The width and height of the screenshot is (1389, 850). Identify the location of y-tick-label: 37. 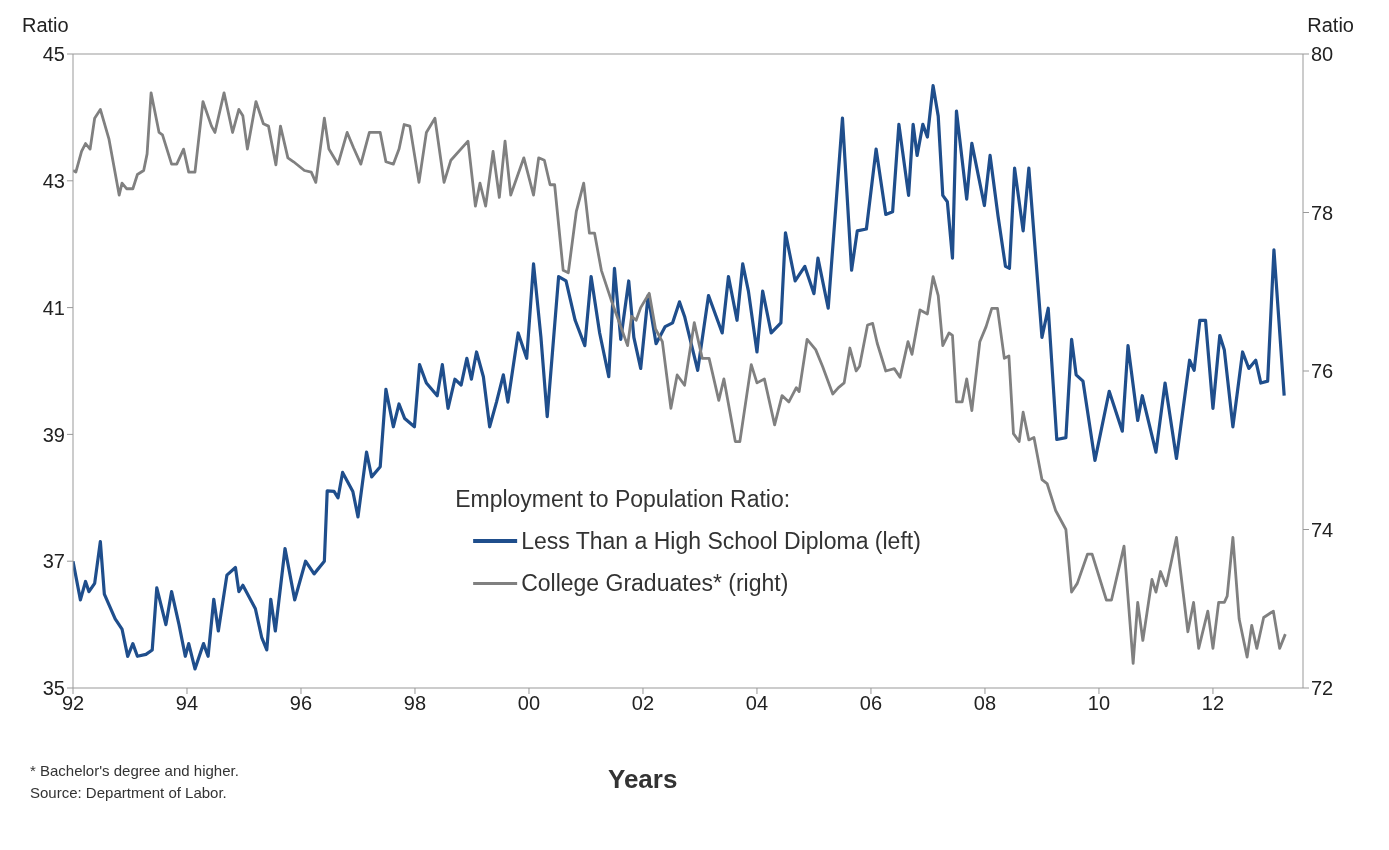
(53, 561).